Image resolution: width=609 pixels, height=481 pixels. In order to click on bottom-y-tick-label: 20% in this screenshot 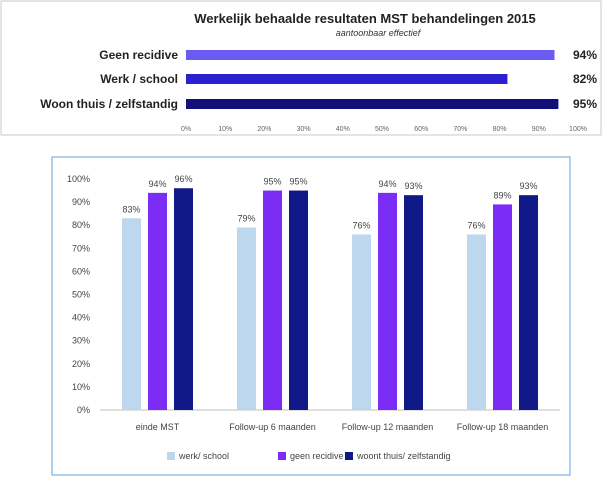, I will do `click(81, 364)`.